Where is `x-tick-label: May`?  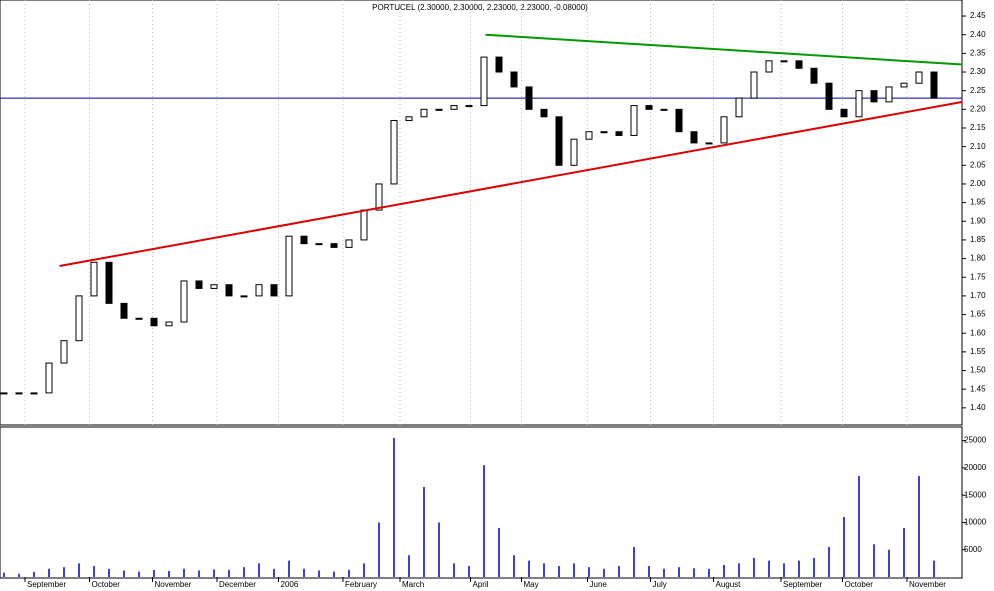
x-tick-label: May is located at coordinates (531, 584).